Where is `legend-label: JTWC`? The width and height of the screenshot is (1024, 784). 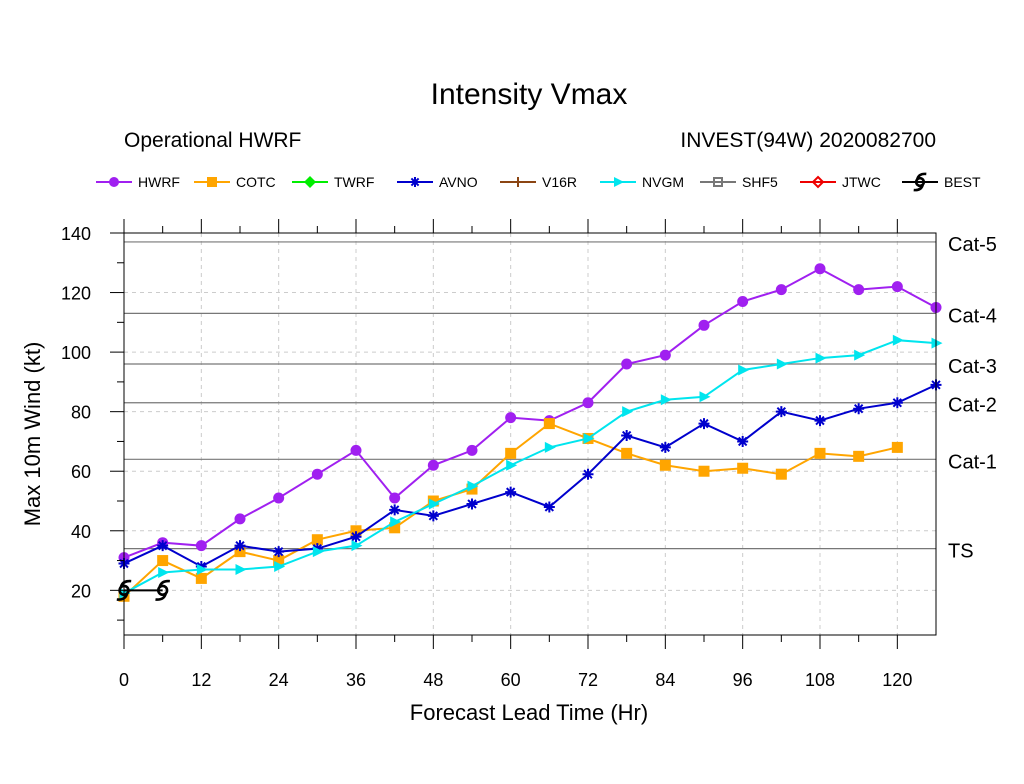
legend-label: JTWC is located at coordinates (861, 182).